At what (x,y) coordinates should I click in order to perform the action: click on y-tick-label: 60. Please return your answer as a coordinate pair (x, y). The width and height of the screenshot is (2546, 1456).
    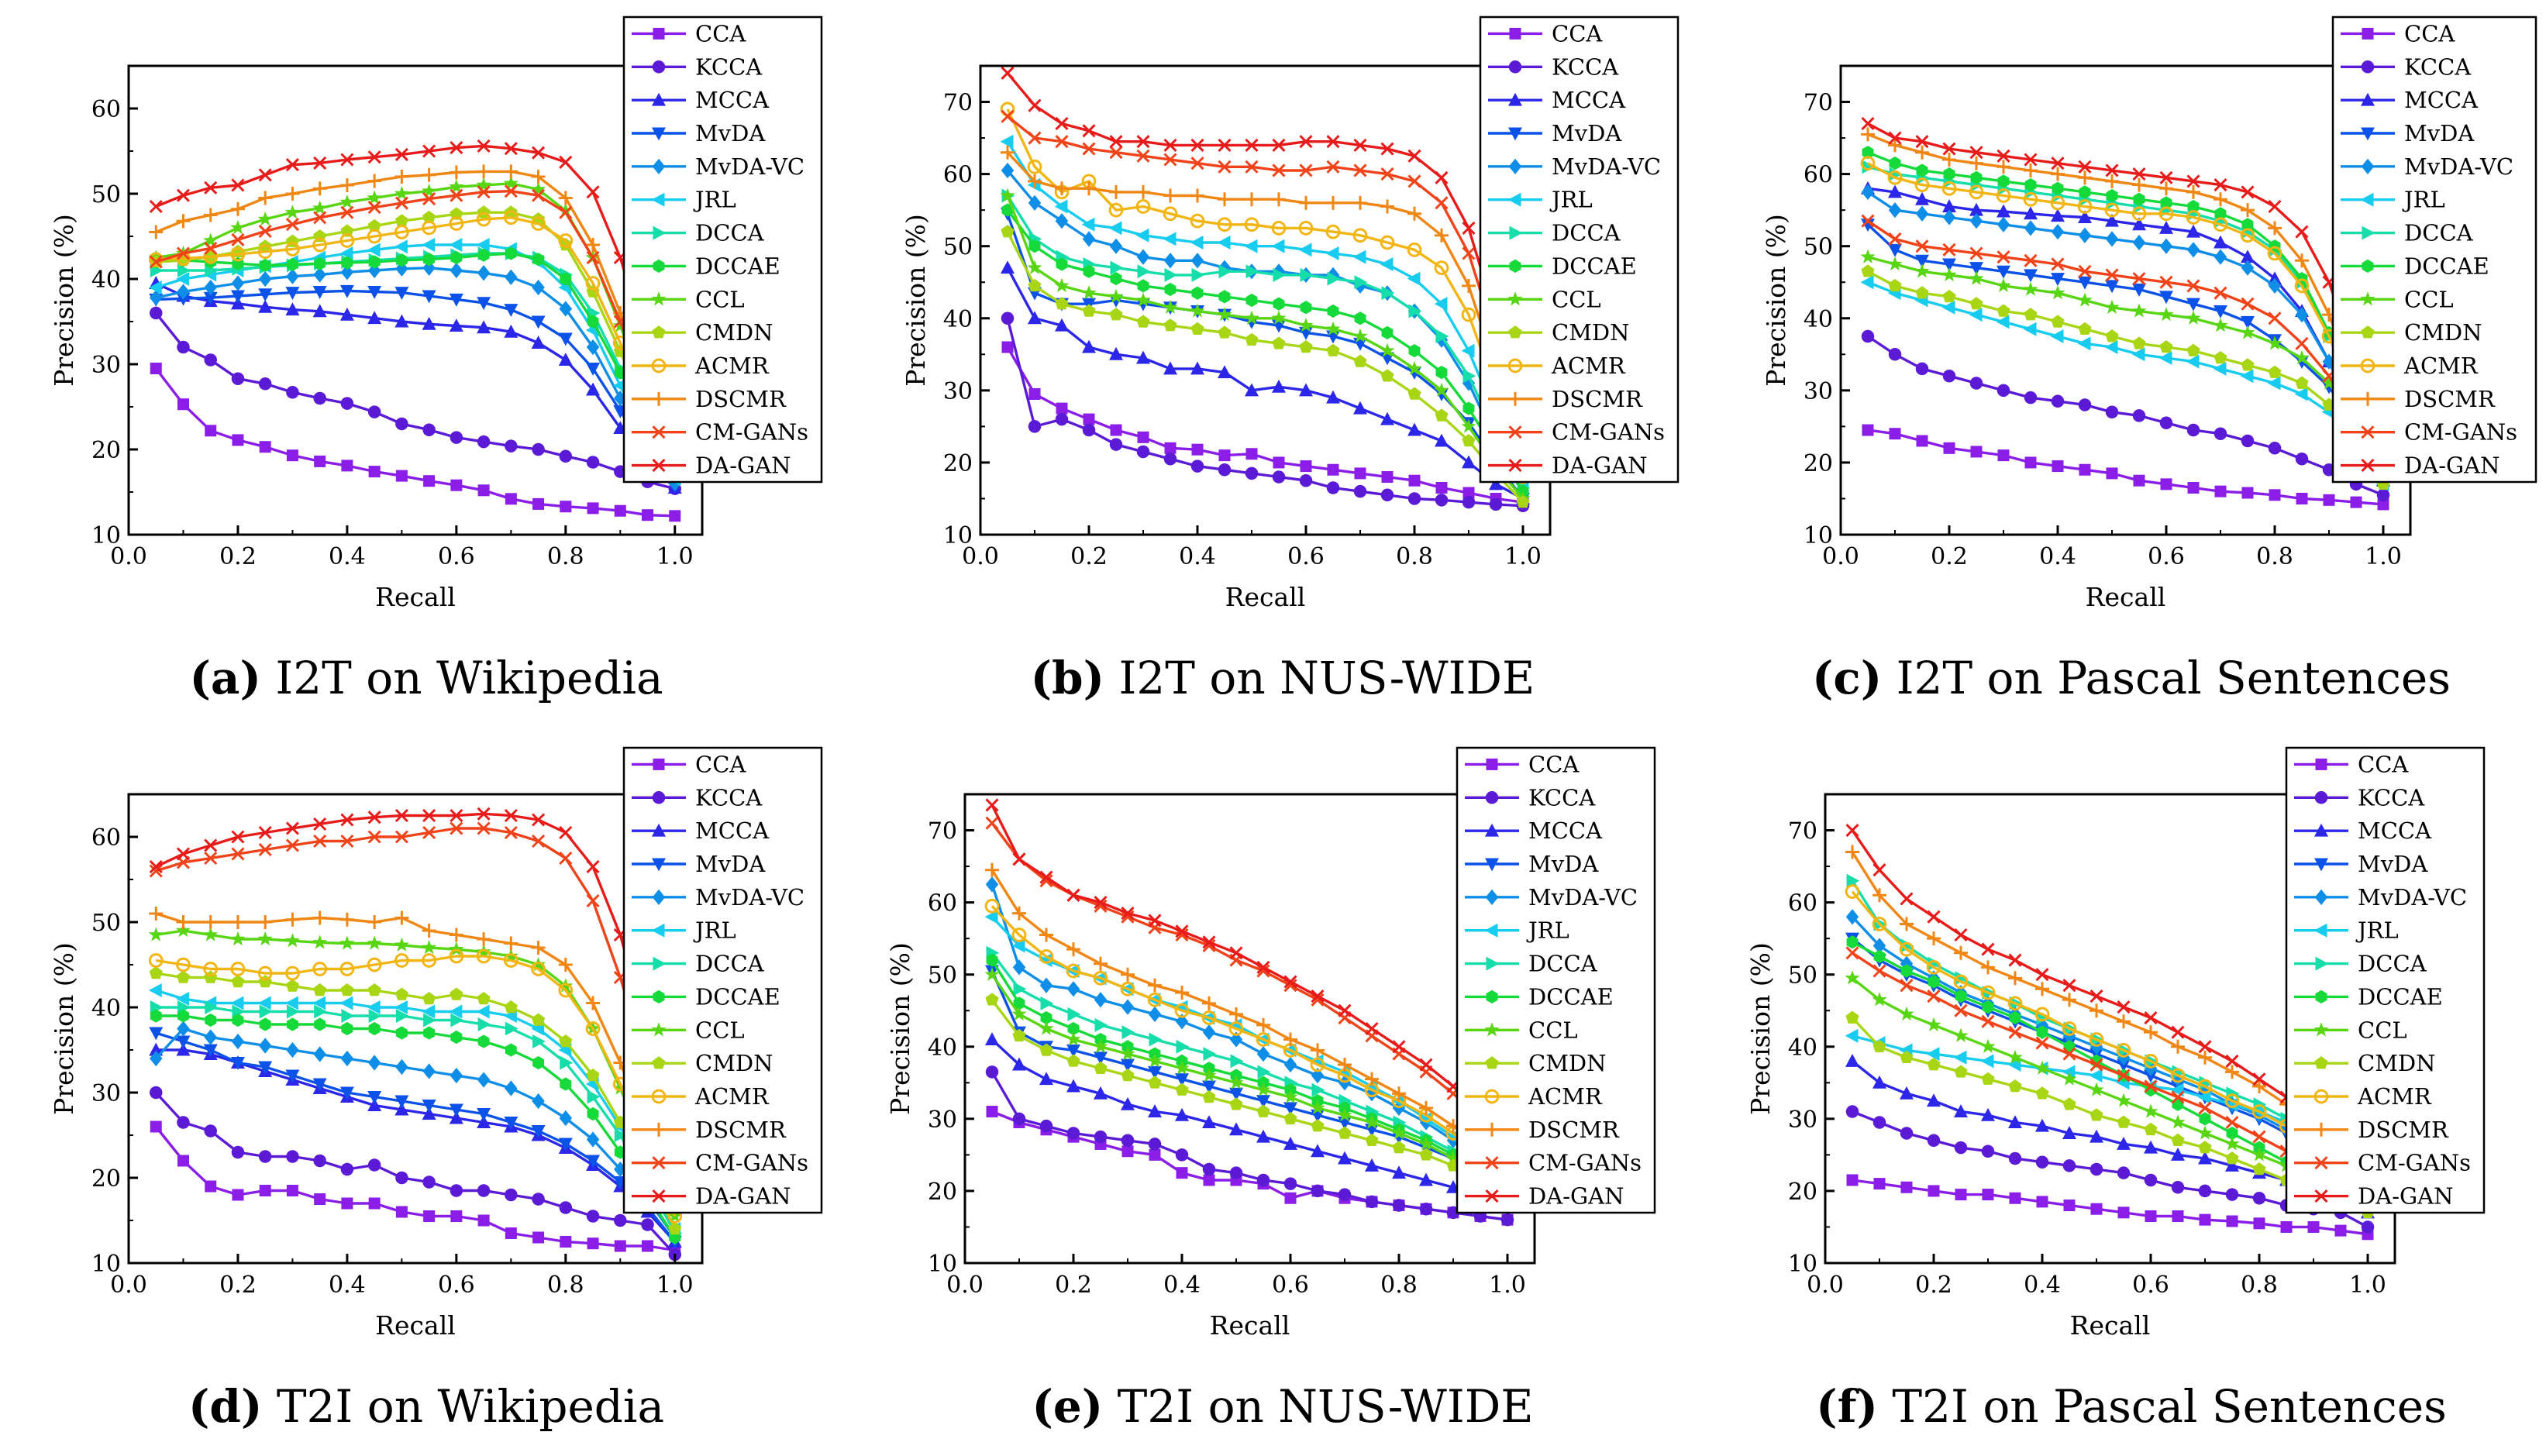
    Looking at the image, I should click on (942, 903).